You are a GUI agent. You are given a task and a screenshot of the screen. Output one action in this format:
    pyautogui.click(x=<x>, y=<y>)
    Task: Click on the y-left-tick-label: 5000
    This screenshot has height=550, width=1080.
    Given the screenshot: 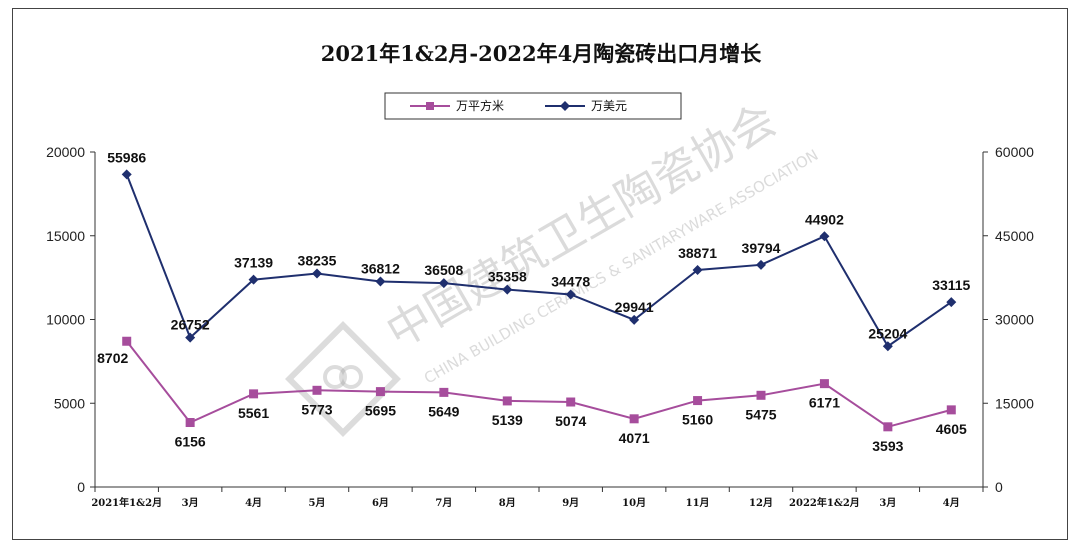 What is the action you would take?
    pyautogui.click(x=69, y=403)
    